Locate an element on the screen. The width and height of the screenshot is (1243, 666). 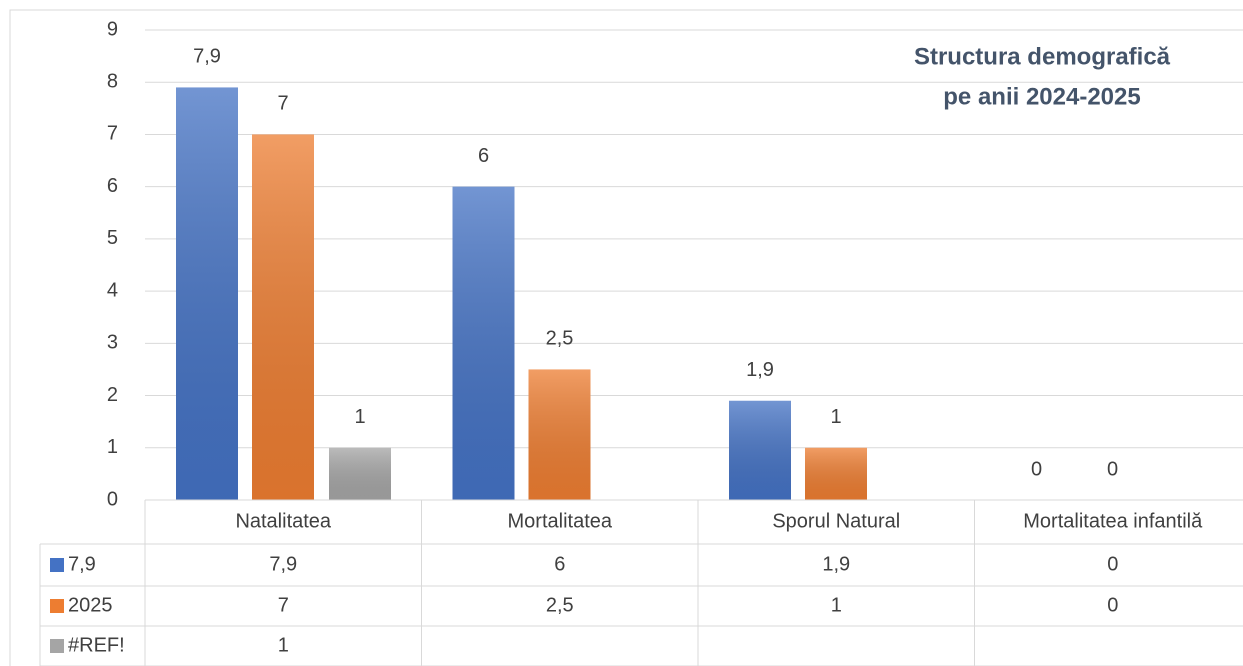
legend-label: 2025 is located at coordinates (90, 605).